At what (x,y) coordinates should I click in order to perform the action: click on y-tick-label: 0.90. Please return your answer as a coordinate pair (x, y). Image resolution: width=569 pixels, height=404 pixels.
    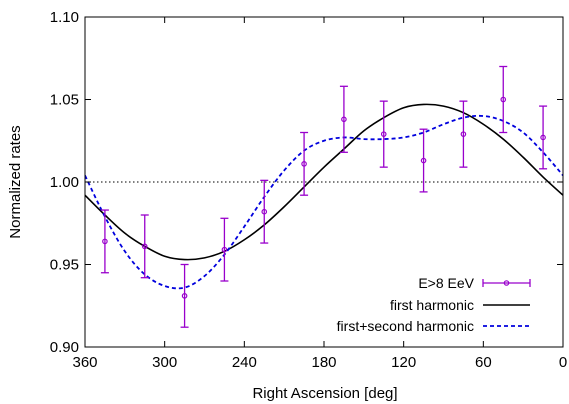
    Looking at the image, I should click on (64, 347).